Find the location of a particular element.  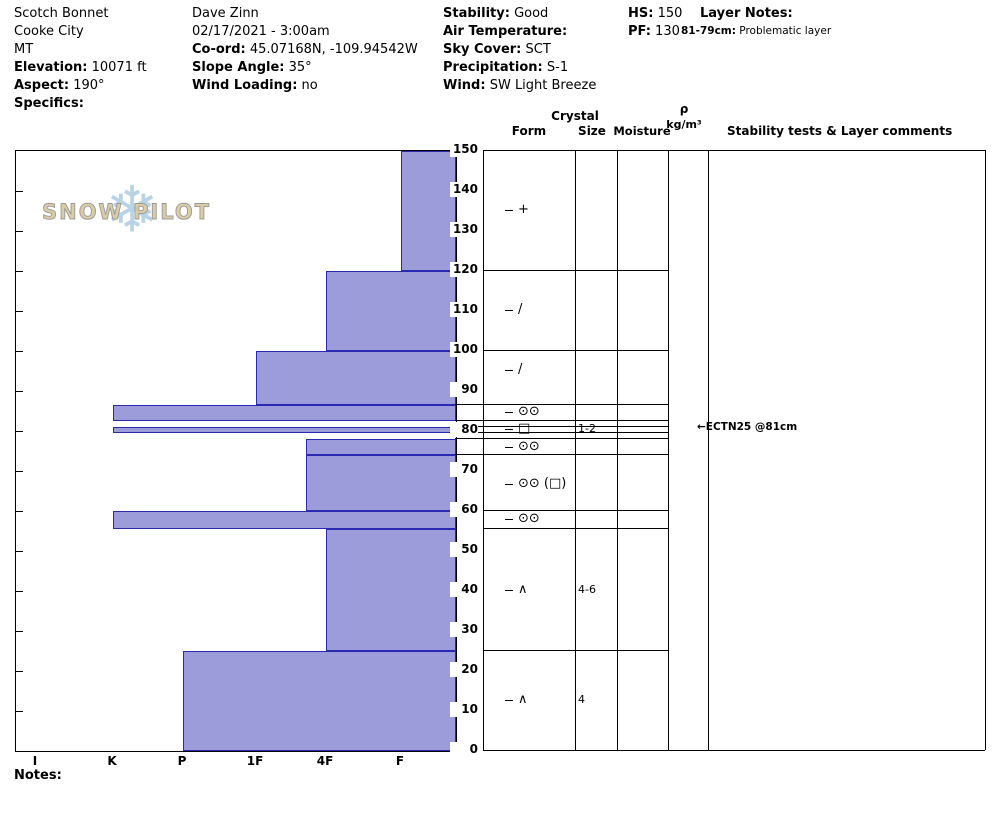

depth-axis-label: 110 is located at coordinates (464, 309).